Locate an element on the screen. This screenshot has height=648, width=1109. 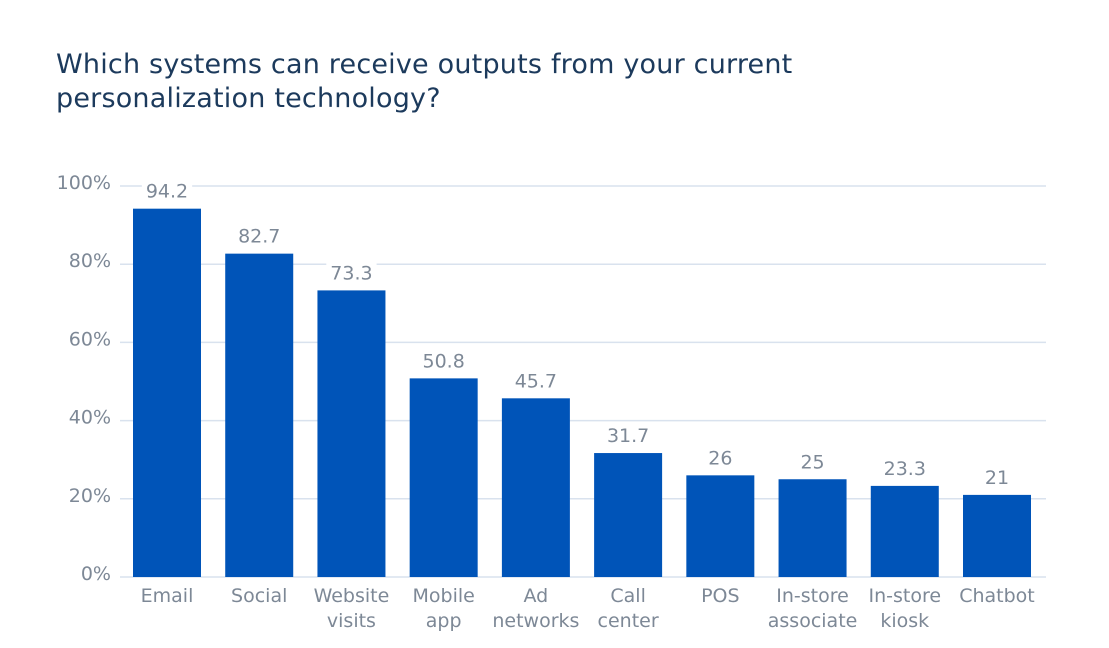
x-category-label: POS is located at coordinates (720, 596).